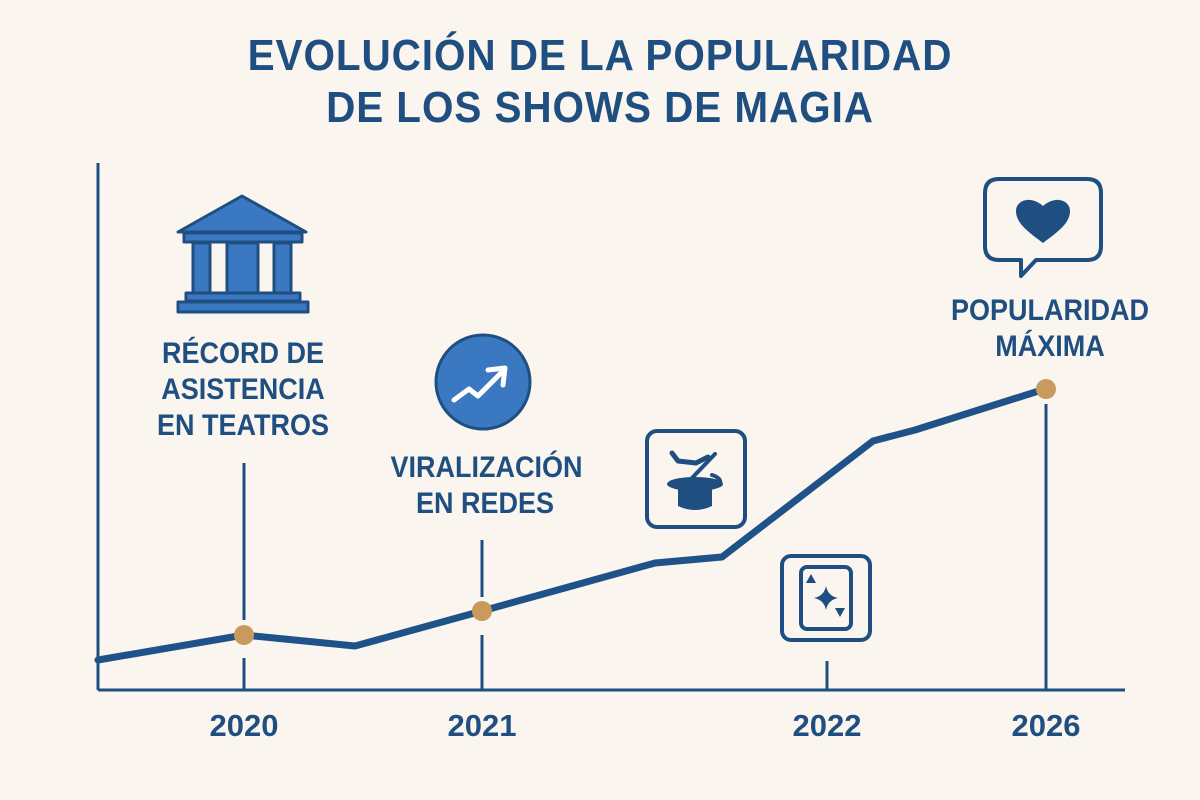 The height and width of the screenshot is (800, 1200). Describe the element at coordinates (1050, 346) in the screenshot. I see `annotation-line: MÁXIMA` at that location.